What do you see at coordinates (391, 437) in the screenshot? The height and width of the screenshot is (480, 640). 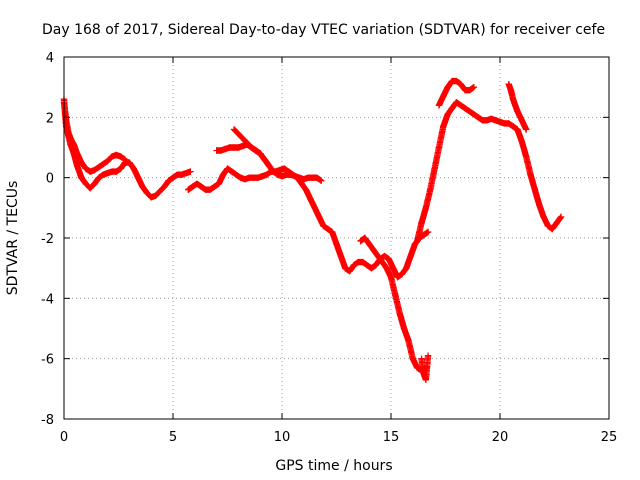 I see `x-tick-label: 15` at bounding box center [391, 437].